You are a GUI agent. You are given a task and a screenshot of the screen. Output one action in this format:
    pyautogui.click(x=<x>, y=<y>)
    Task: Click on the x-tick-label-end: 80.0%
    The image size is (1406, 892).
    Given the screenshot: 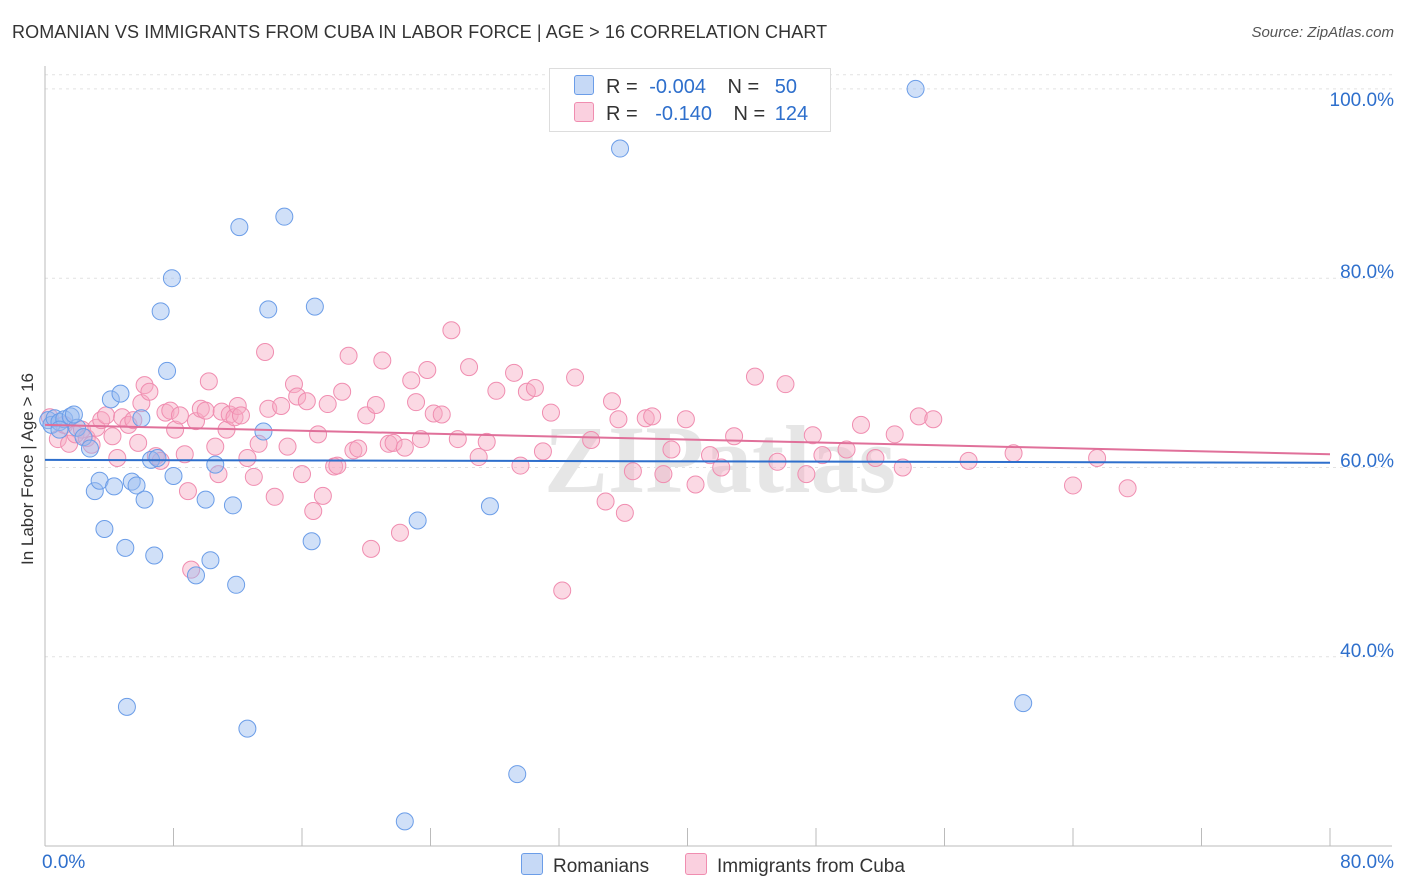 What is the action you would take?
    pyautogui.click(x=1367, y=862)
    